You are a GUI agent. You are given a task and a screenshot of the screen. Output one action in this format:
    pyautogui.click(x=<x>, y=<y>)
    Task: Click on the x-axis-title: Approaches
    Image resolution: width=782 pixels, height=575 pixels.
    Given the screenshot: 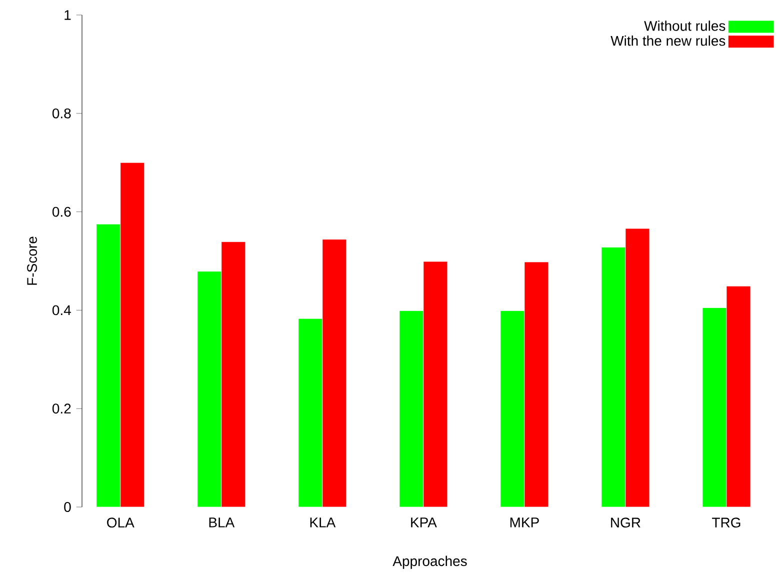 What is the action you would take?
    pyautogui.click(x=429, y=562)
    